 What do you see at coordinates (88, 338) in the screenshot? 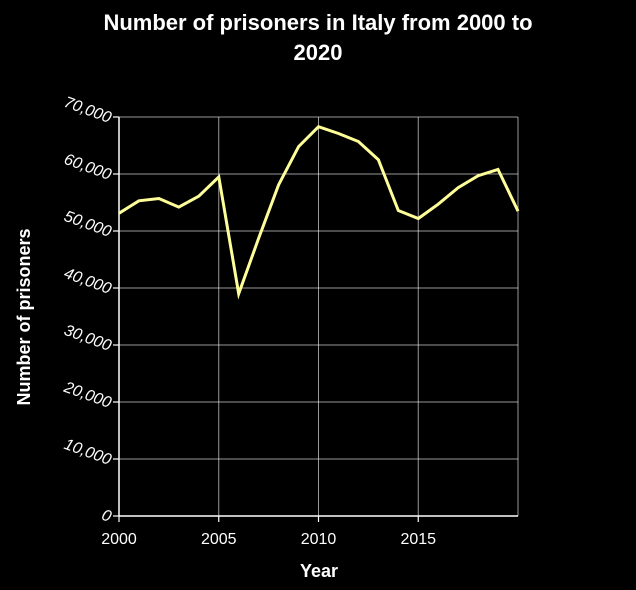
I see `y-tick-label: 30,000` at bounding box center [88, 338].